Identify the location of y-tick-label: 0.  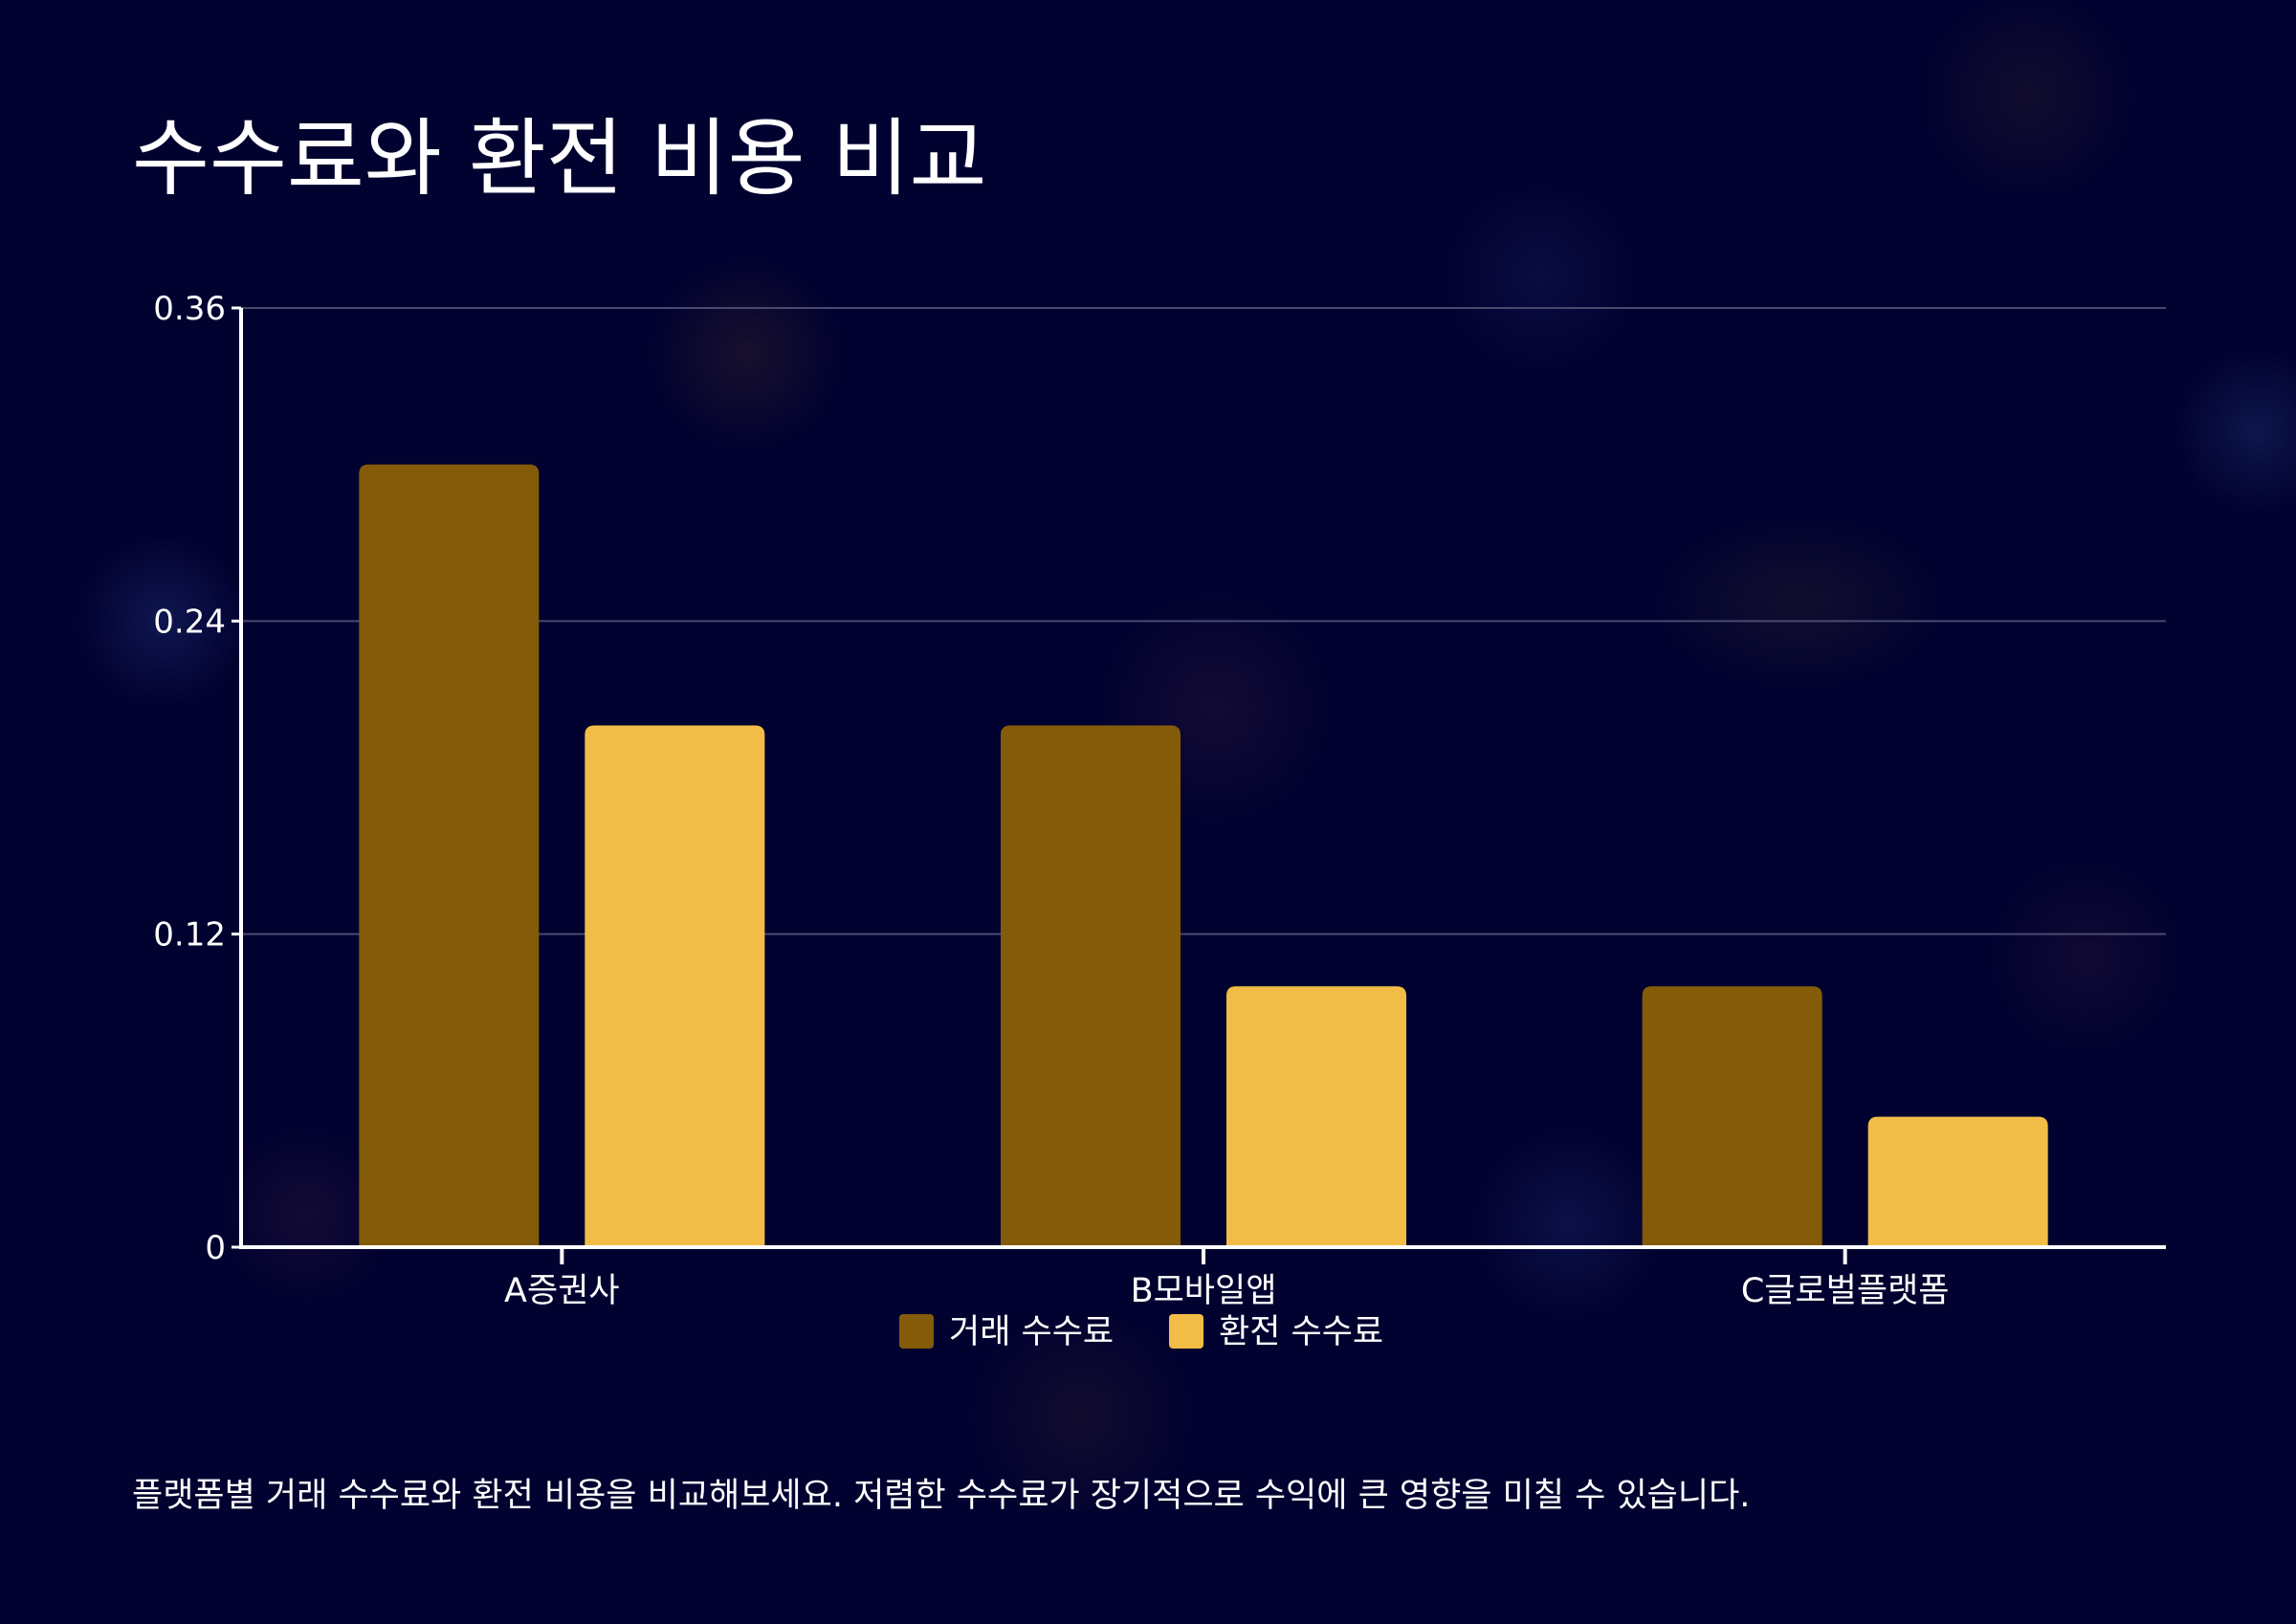
(215, 1248).